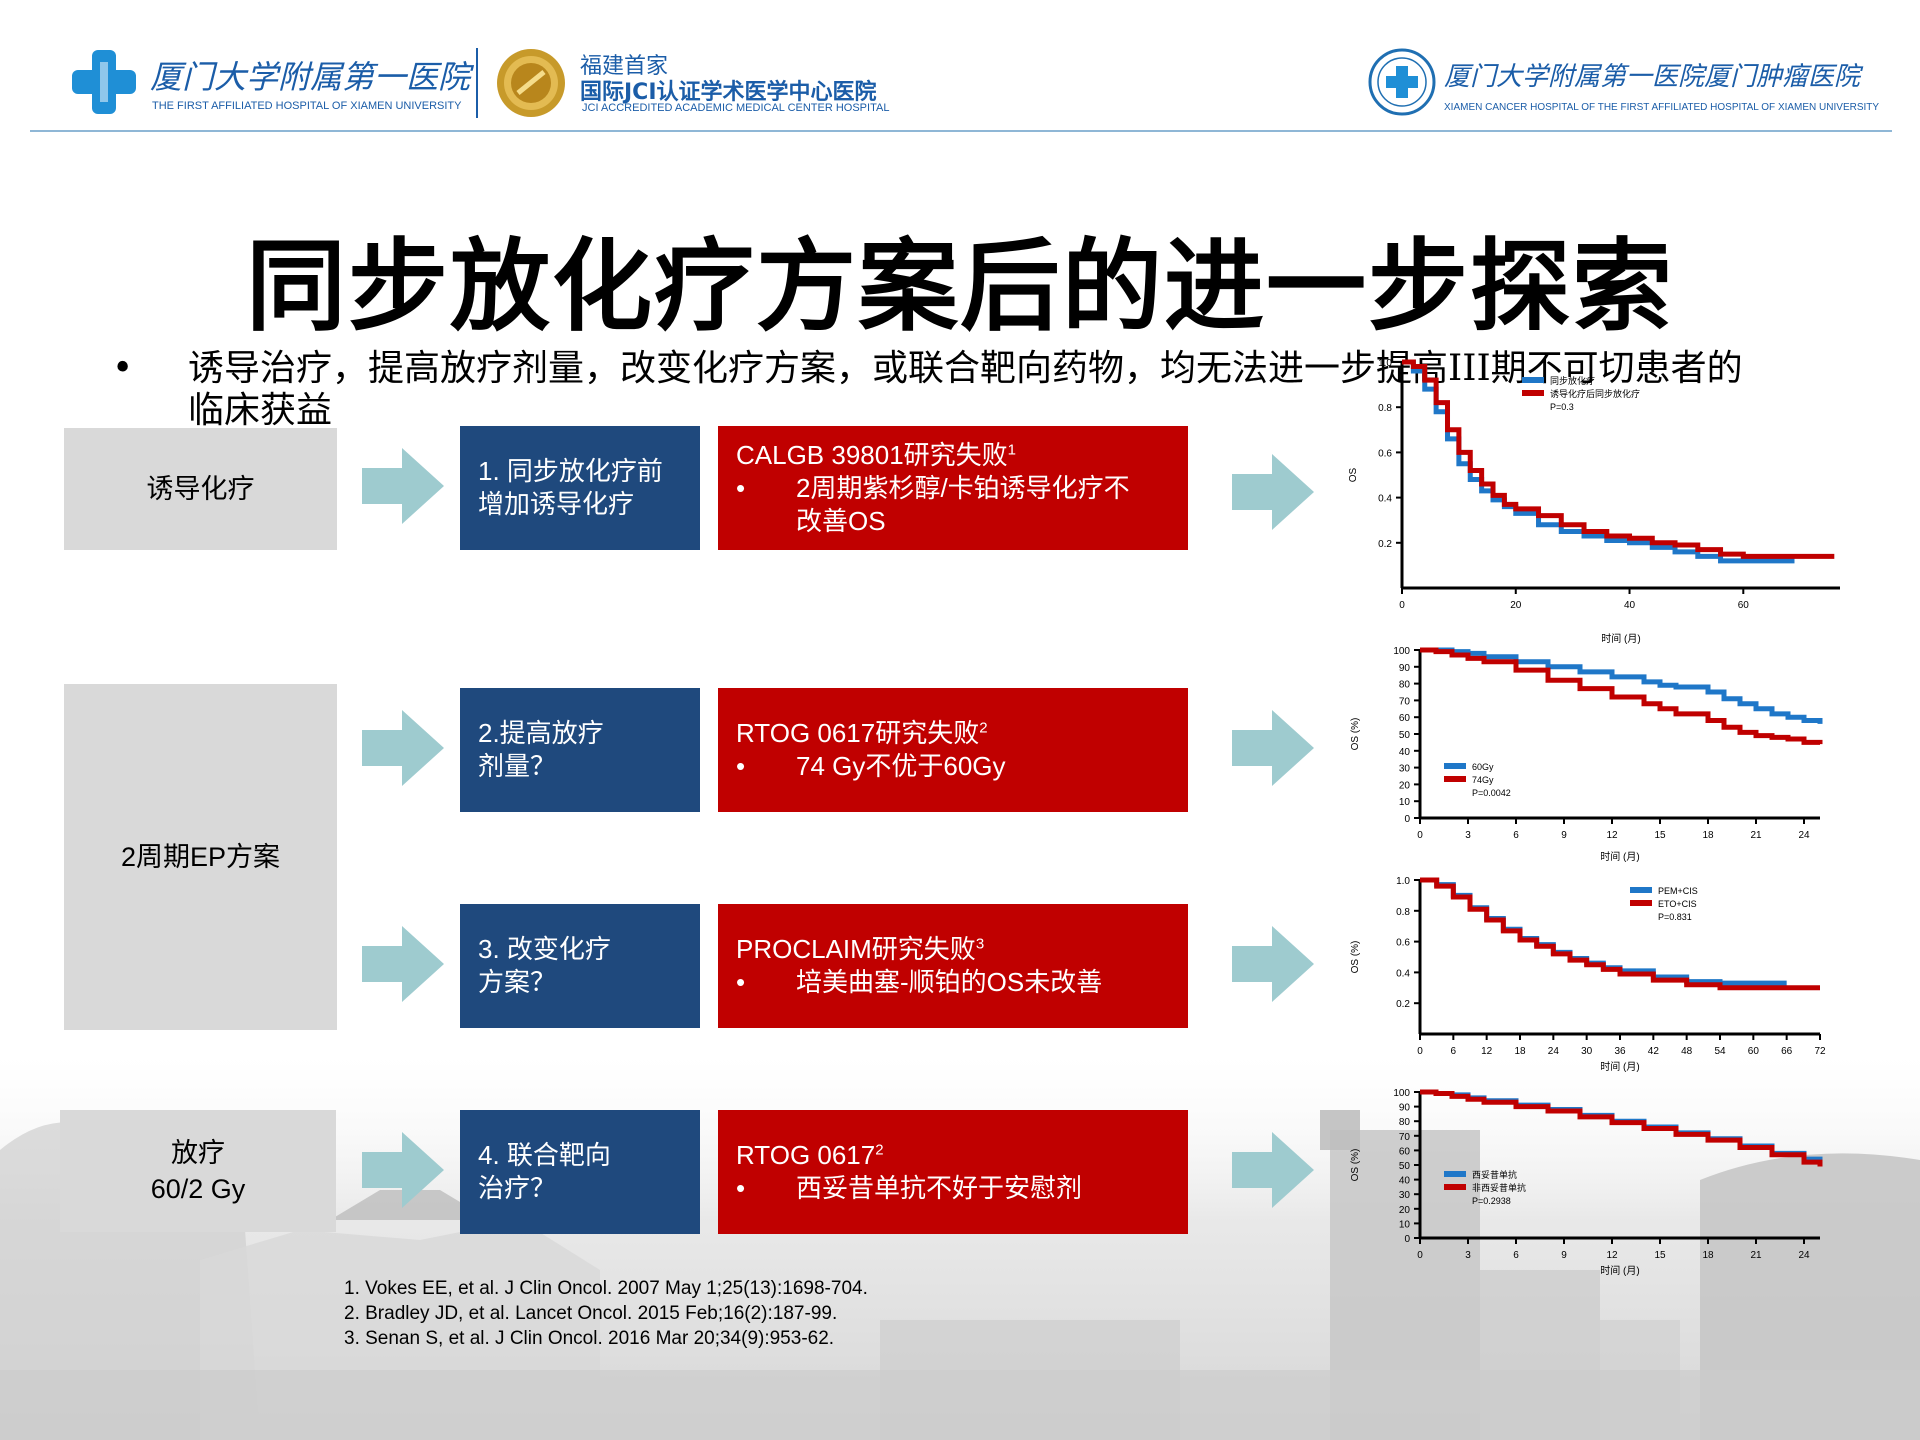  I want to click on strategy-box-1: 1. 同步放化疗前 增加诱导化疗, so click(580, 488).